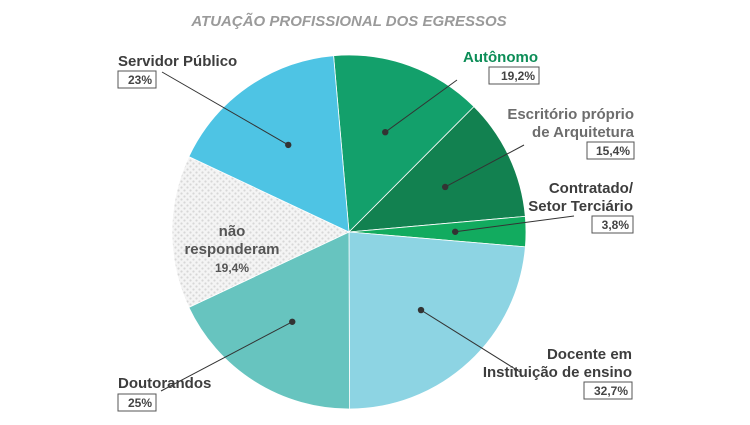  Describe the element at coordinates (421, 310) in the screenshot. I see `leader-dot-docente` at that location.